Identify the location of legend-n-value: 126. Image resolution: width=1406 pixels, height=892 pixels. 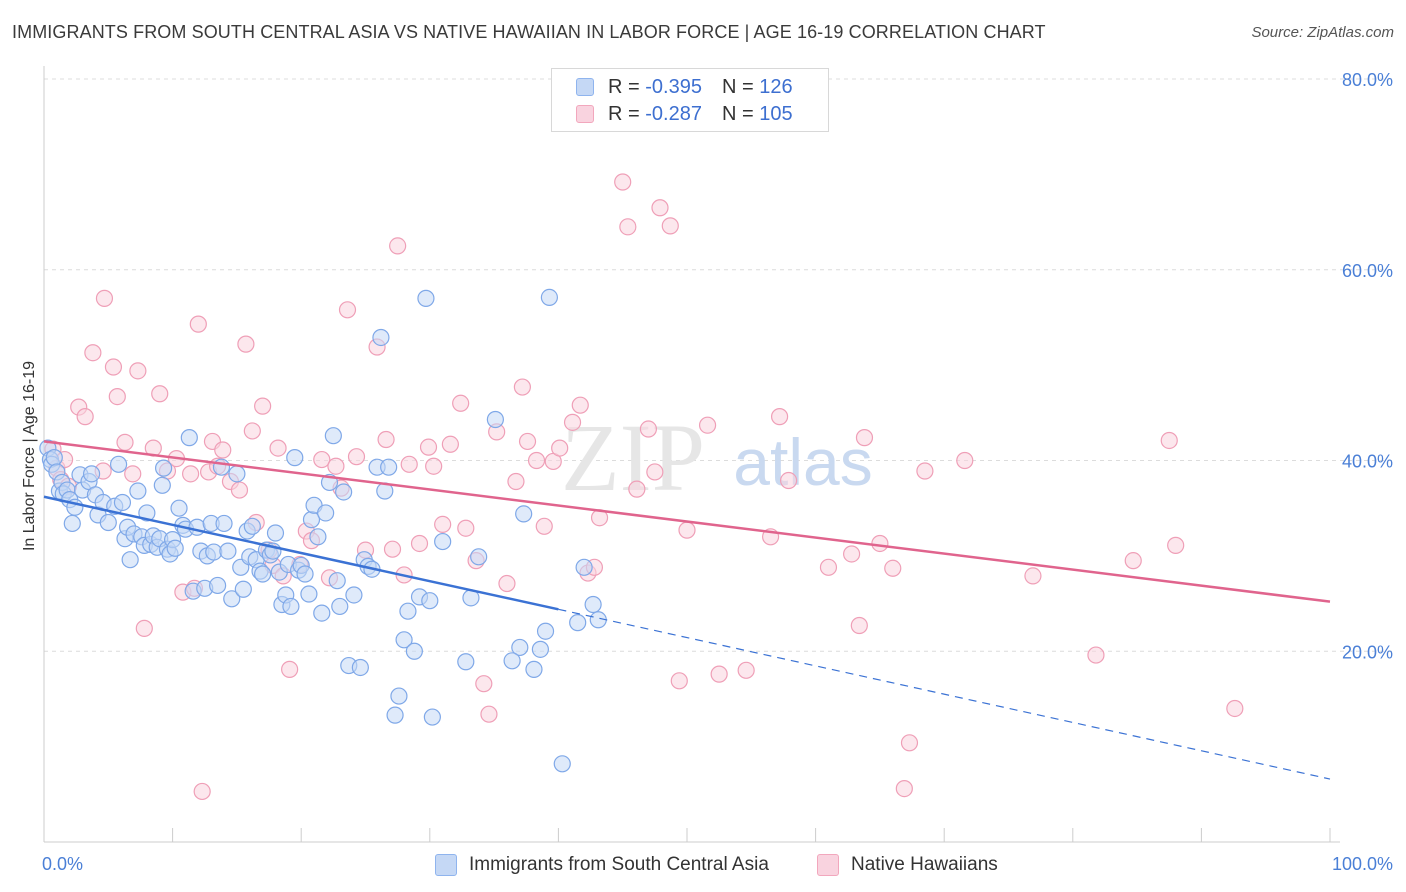
(776, 86).